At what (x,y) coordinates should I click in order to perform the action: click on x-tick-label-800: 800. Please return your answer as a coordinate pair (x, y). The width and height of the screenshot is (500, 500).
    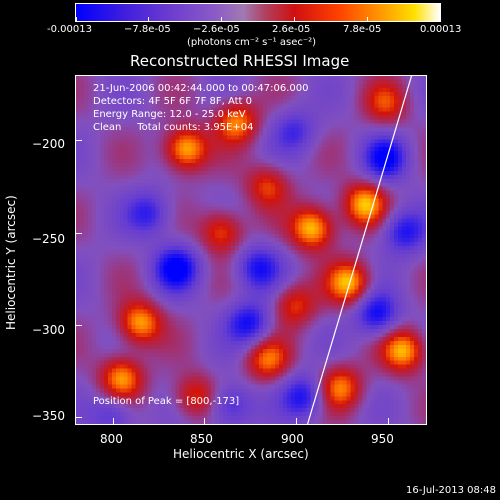
    Looking at the image, I should click on (111, 439).